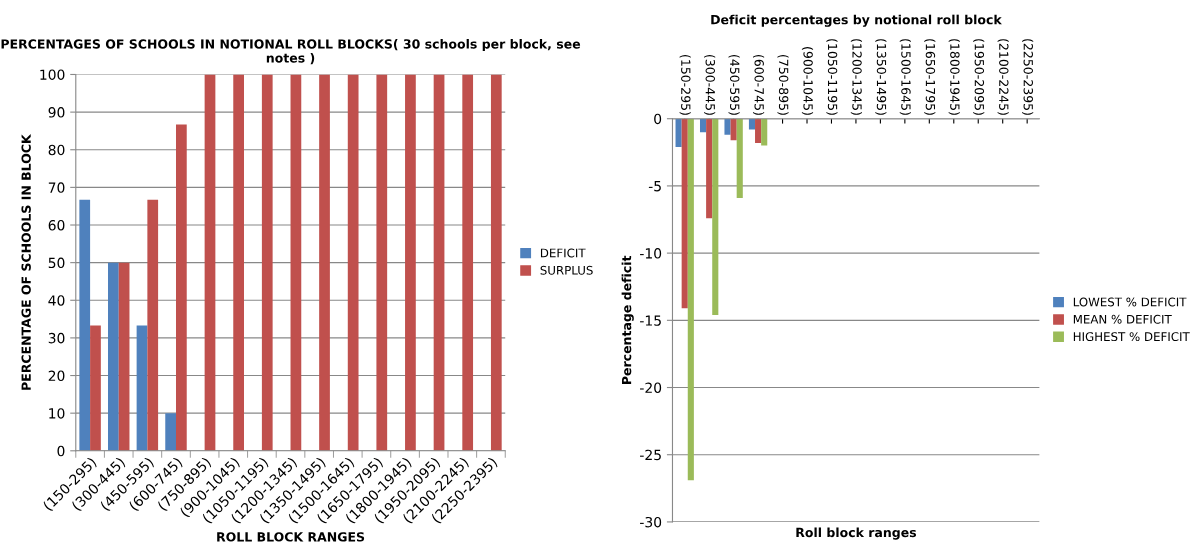  What do you see at coordinates (26, 261) in the screenshot?
I see `y-axis-title: PERCENTAGE OF SCHOOLS IN BLOCK` at bounding box center [26, 261].